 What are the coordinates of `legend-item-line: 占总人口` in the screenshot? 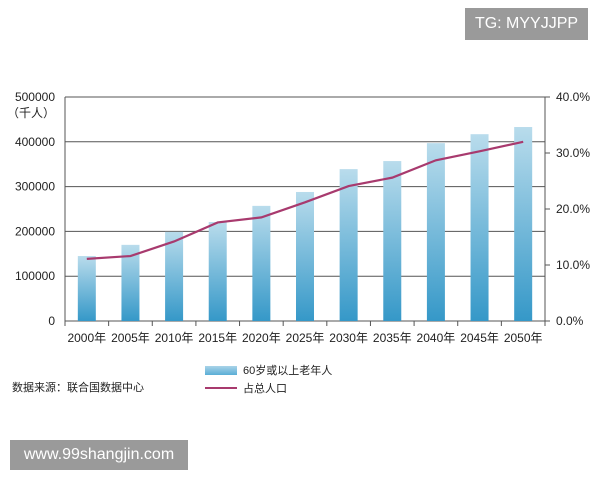 It's located at (246, 388).